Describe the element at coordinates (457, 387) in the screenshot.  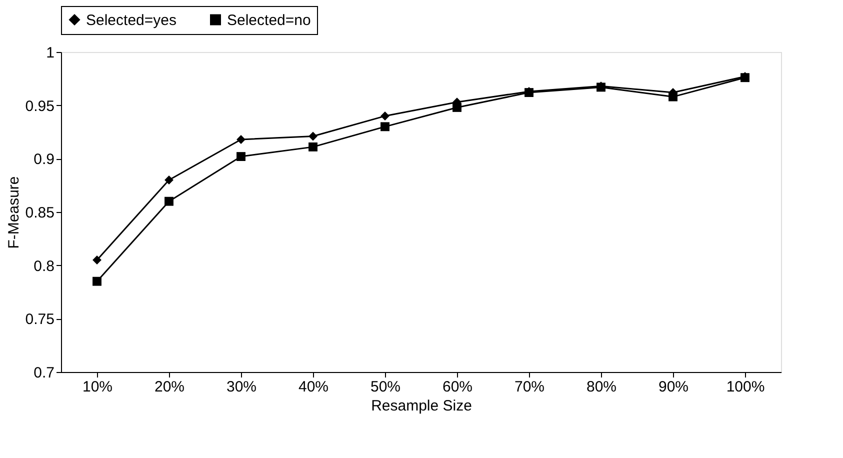
I see `x-tick-label: 60%` at that location.